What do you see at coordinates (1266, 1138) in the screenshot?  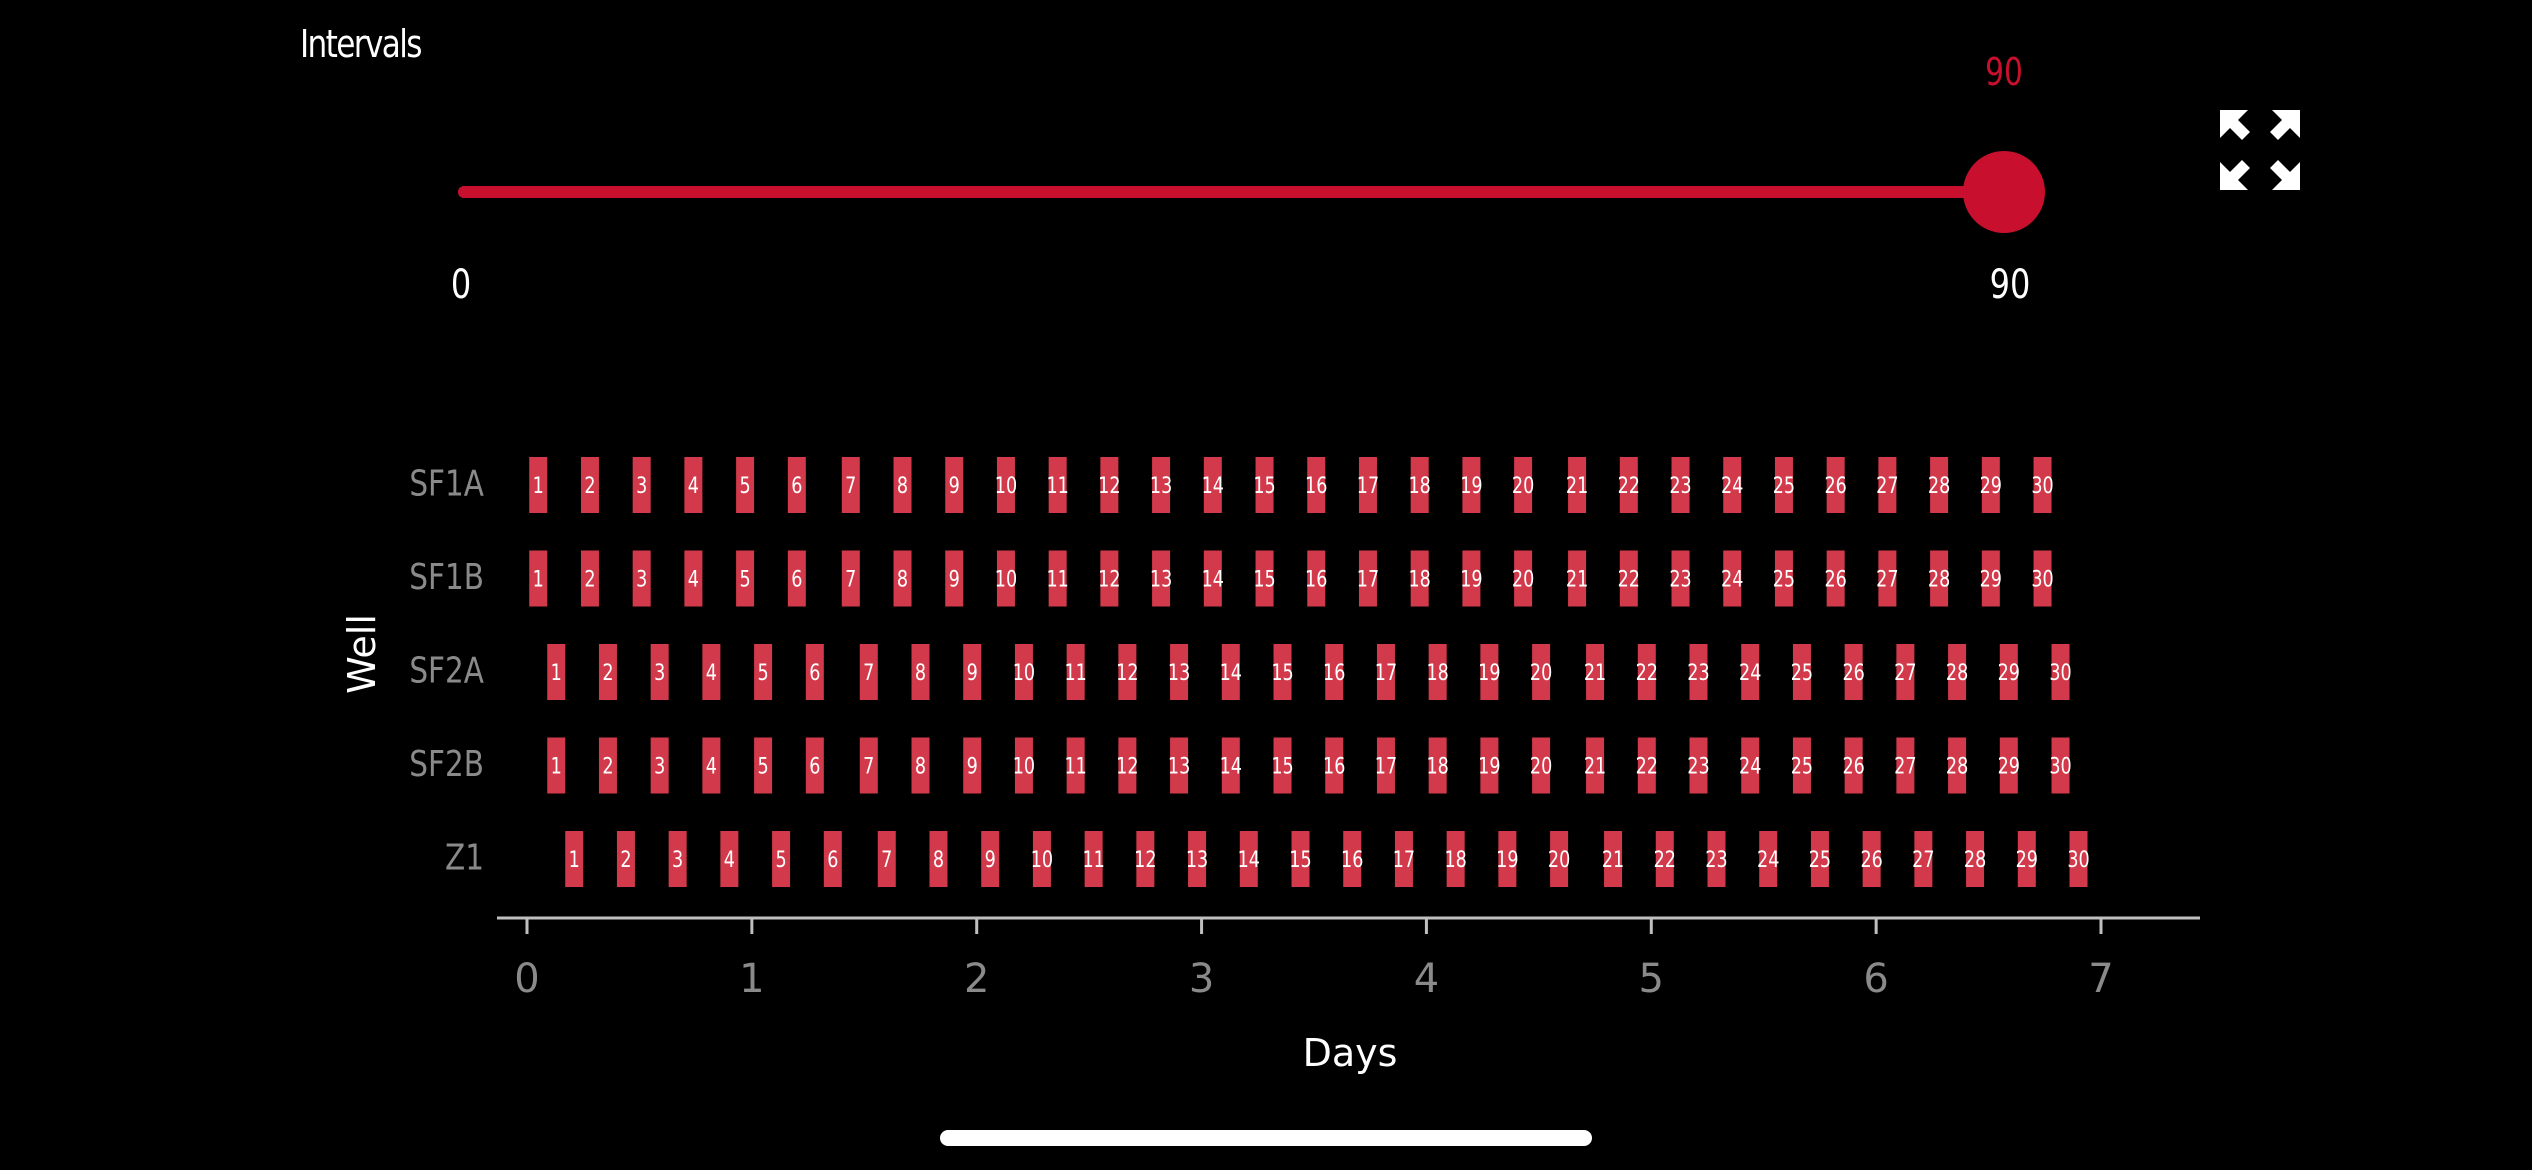 I see `home-indicator` at bounding box center [1266, 1138].